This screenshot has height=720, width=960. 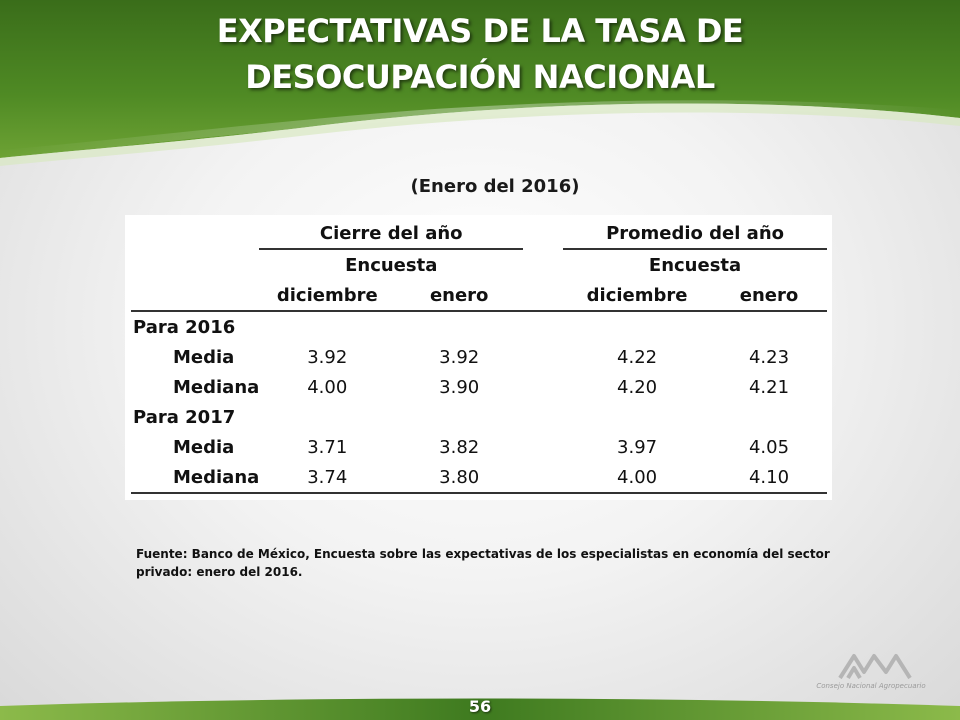 I want to click on table-cell: 4.10, so click(x=769, y=477).